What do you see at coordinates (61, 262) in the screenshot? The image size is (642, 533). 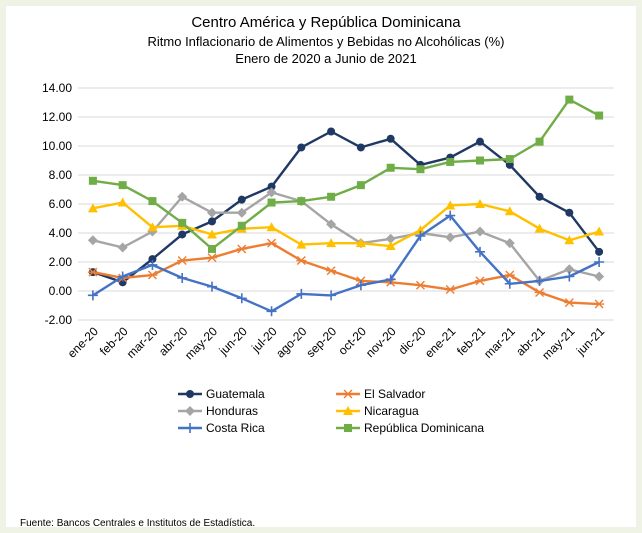 I see `y-tick-label: 2.00` at bounding box center [61, 262].